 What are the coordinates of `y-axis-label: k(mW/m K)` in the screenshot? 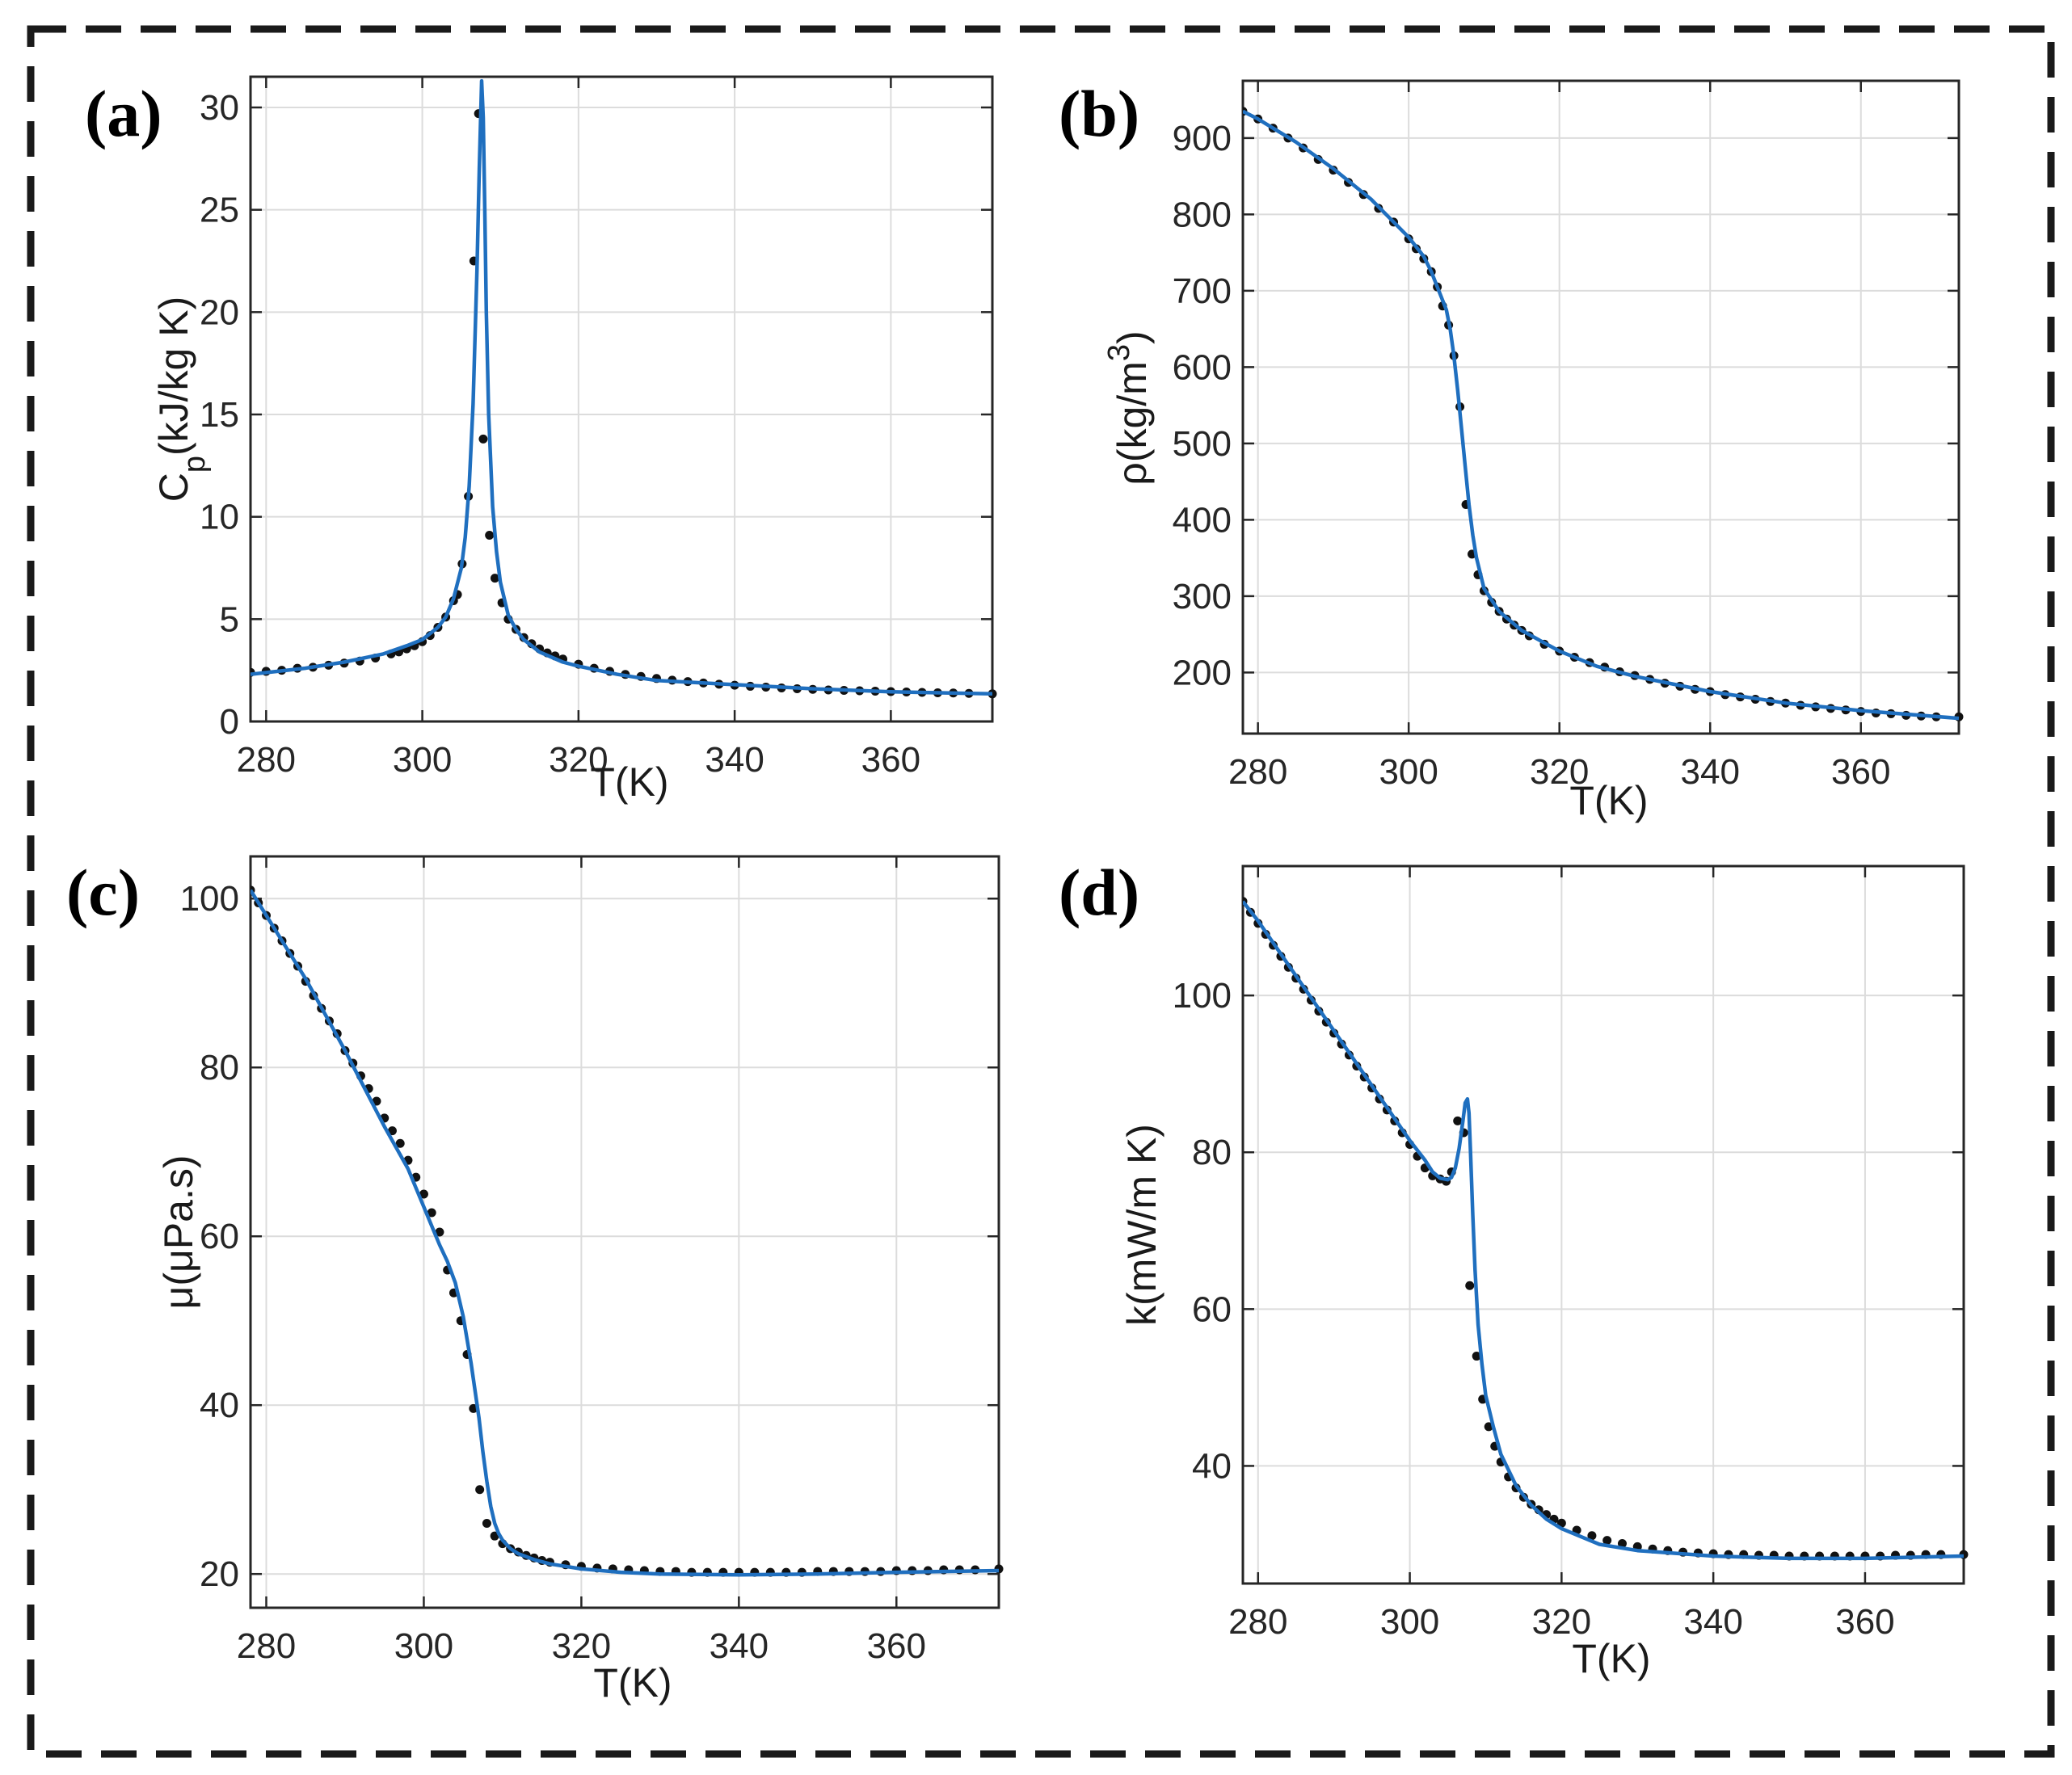 It's located at (1142, 1225).